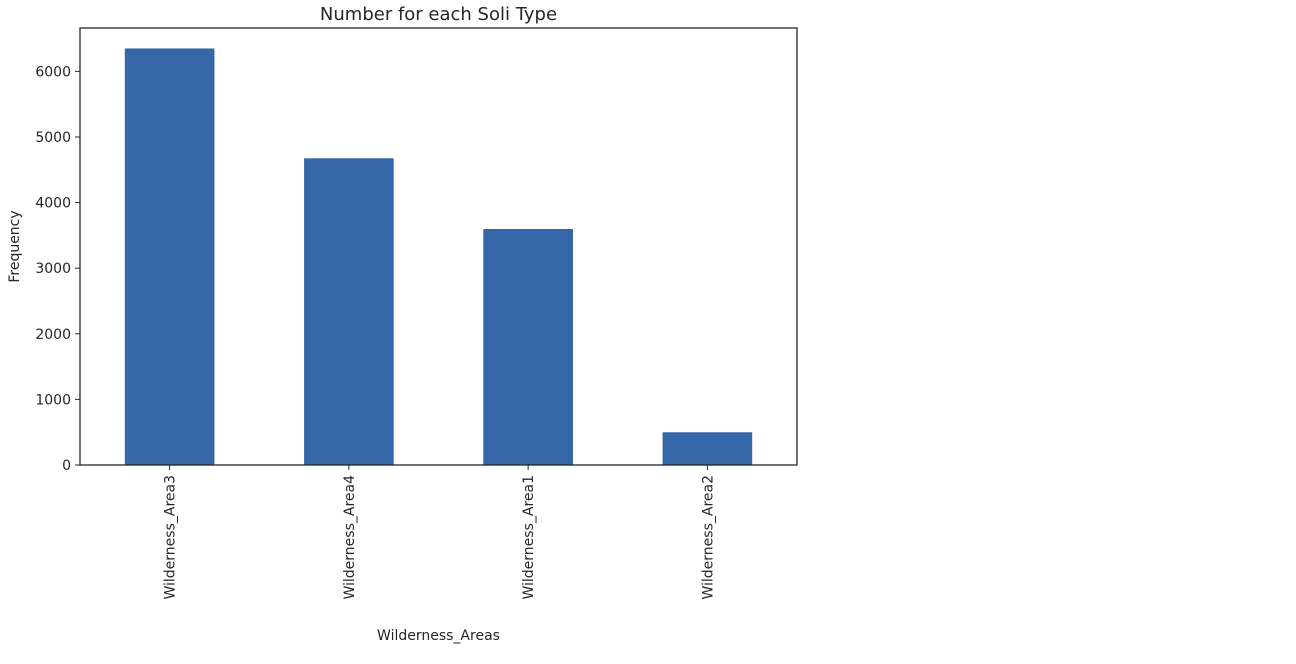 The height and width of the screenshot is (664, 1296). What do you see at coordinates (53, 72) in the screenshot?
I see `y-tick-label: 6000` at bounding box center [53, 72].